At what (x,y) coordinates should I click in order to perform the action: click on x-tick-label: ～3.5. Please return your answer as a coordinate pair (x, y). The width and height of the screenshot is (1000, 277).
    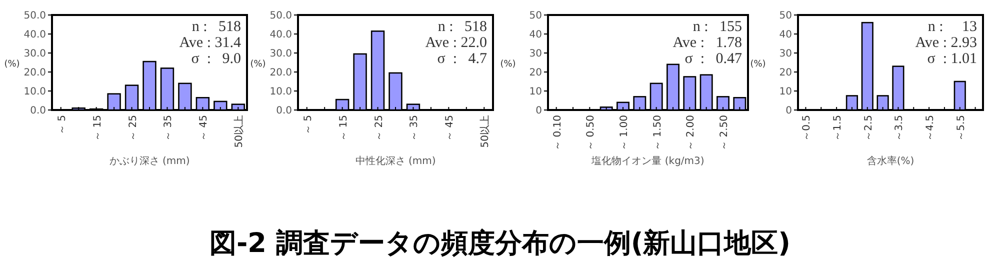
    Looking at the image, I should click on (900, 128).